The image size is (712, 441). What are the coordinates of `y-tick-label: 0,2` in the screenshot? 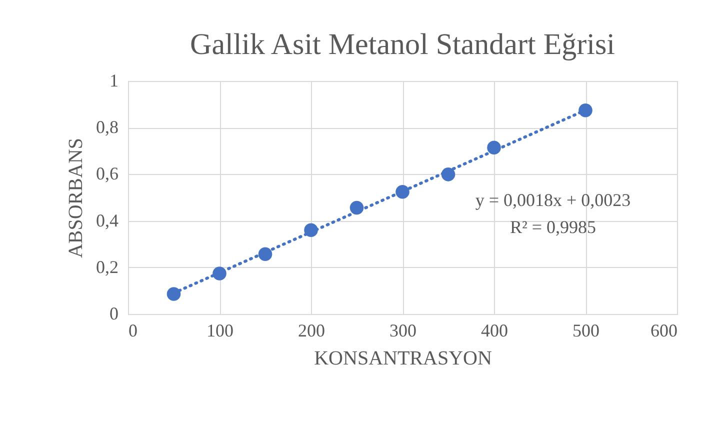 It's located at (107, 266).